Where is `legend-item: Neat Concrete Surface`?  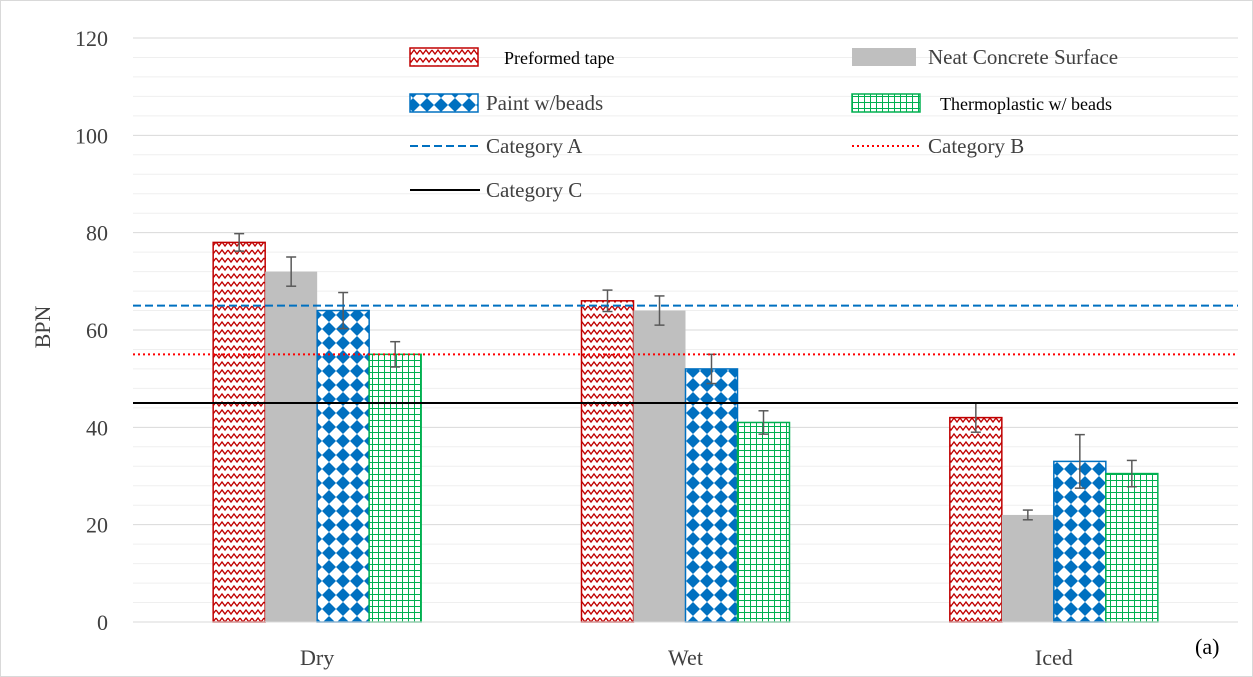
legend-item: Neat Concrete Surface is located at coordinates (985, 57).